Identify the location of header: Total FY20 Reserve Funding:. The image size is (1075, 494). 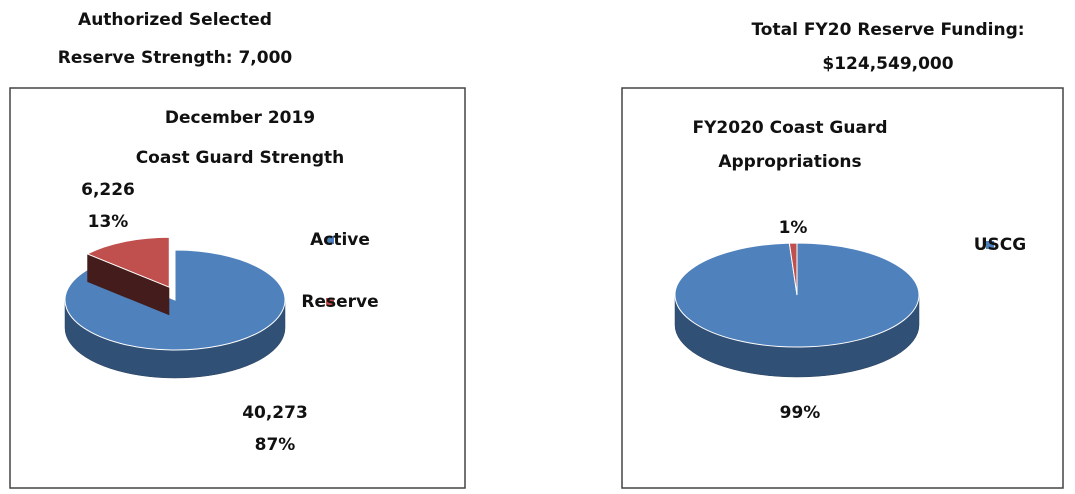
(887, 30).